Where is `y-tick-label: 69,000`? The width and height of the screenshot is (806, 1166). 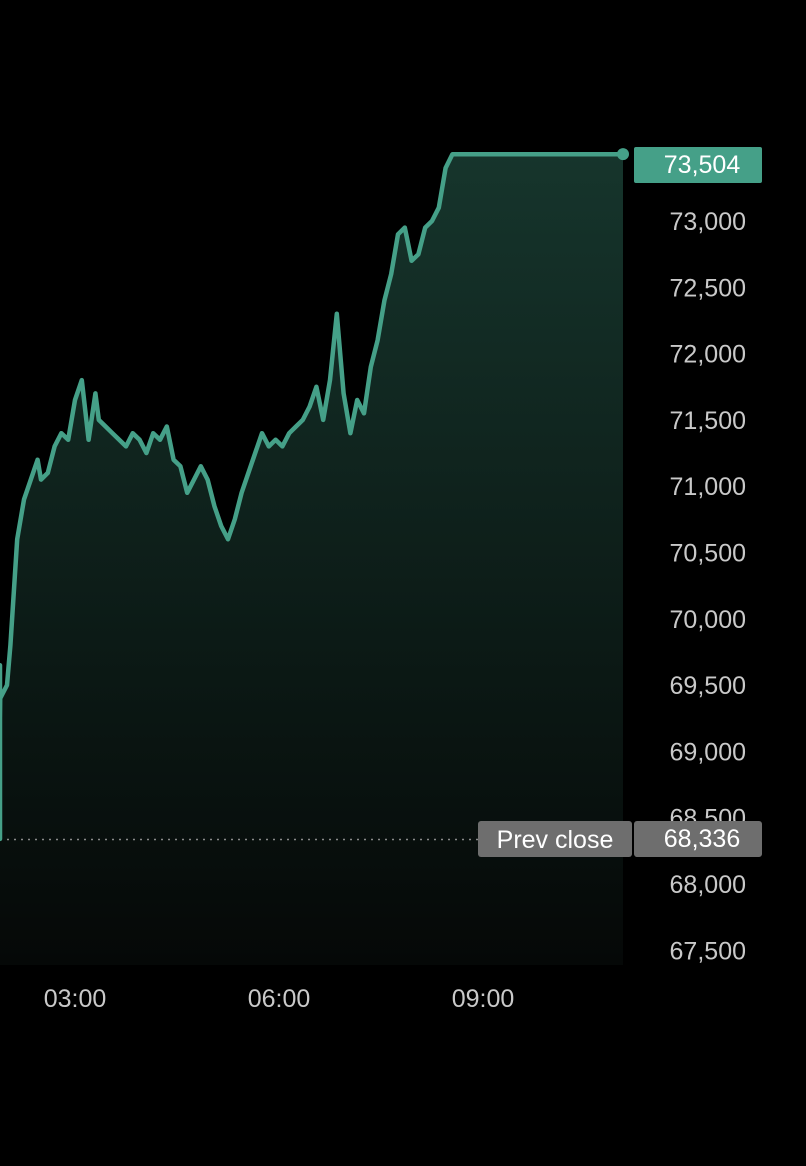 y-tick-label: 69,000 is located at coordinates (708, 752).